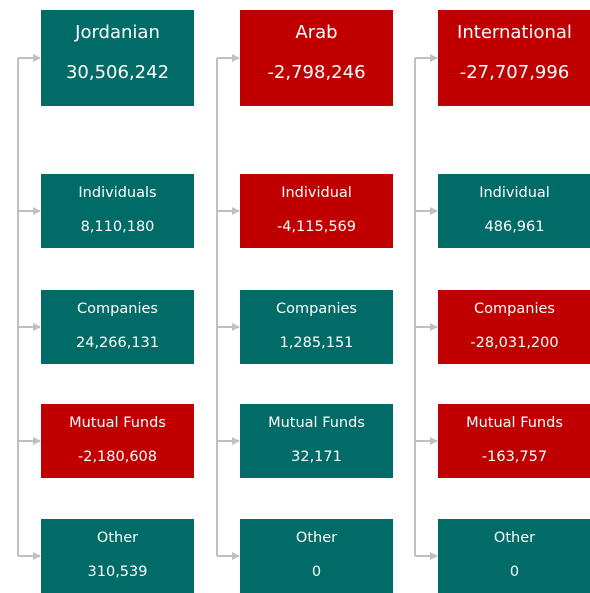 This screenshot has height=593, width=590. Describe the element at coordinates (316, 32) in the screenshot. I see `group-box-label: Arab` at that location.